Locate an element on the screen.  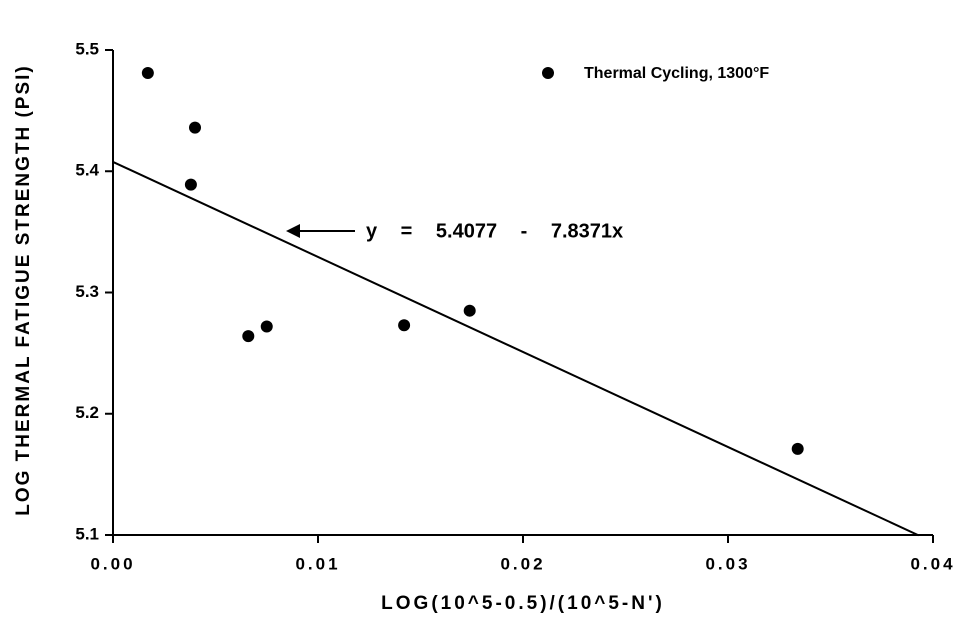
y-tick-label: 5.5 is located at coordinates (87, 48).